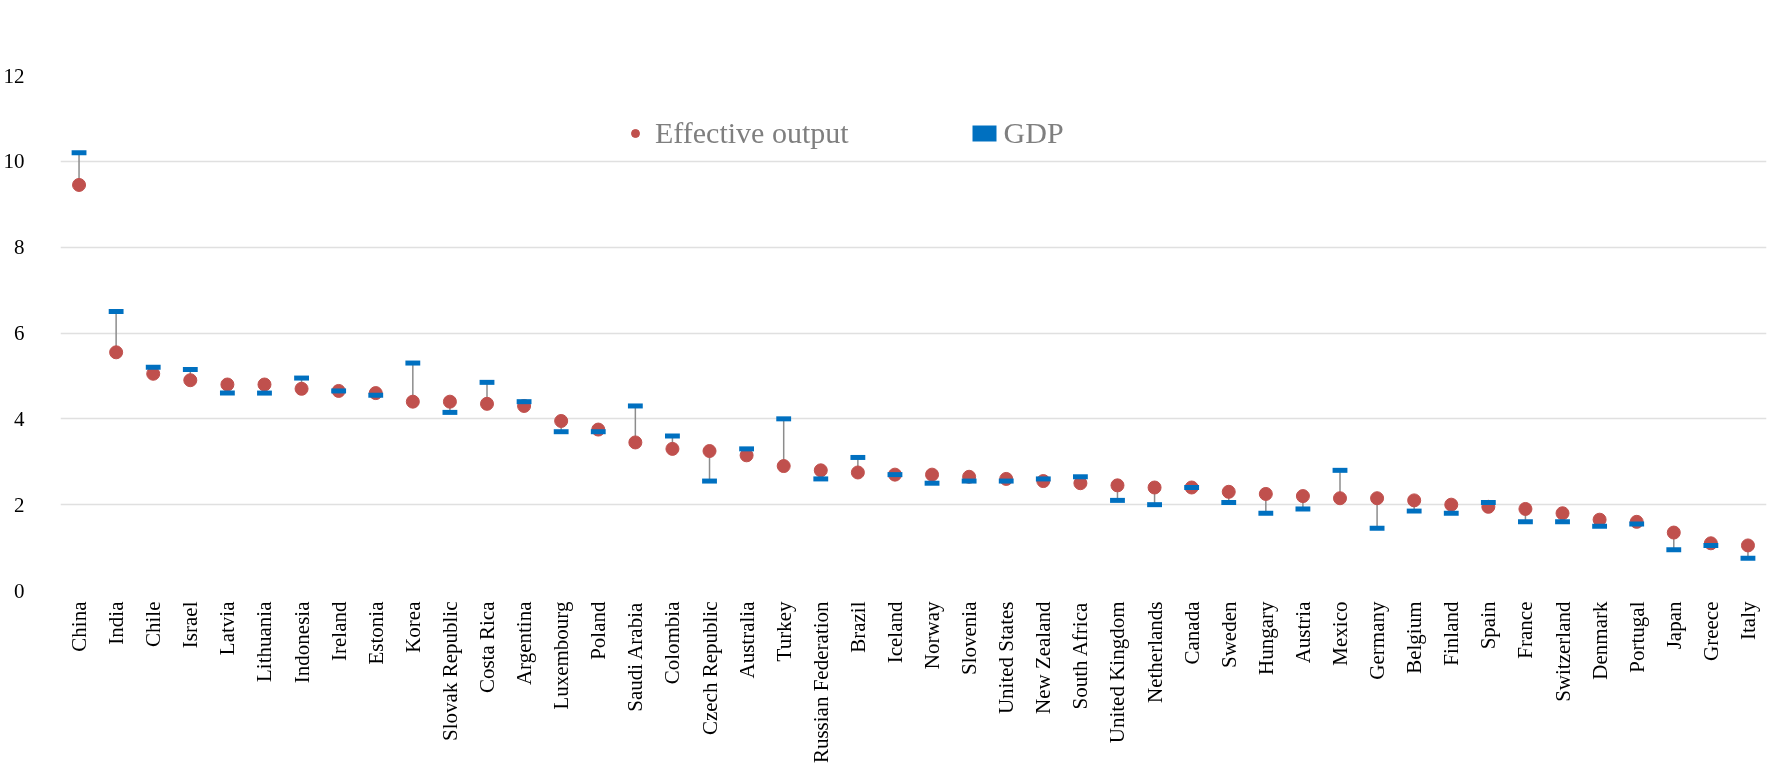 The height and width of the screenshot is (766, 1776). I want to click on y-tick-label: 6, so click(19, 333).